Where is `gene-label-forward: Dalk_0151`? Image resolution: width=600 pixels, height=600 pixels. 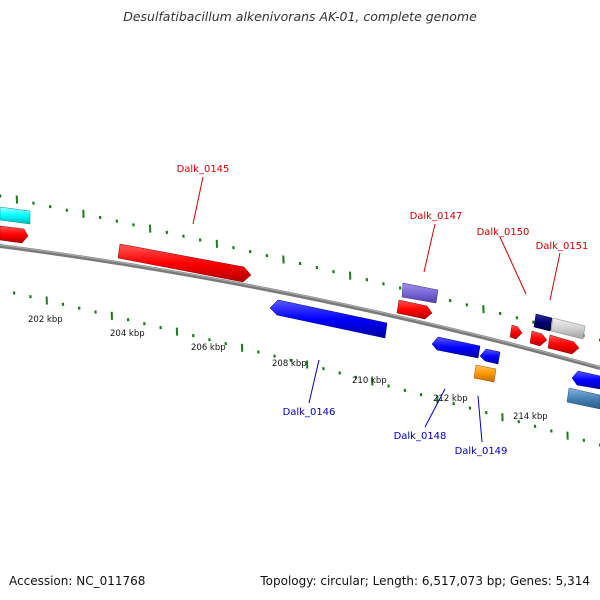 gene-label-forward: Dalk_0151 is located at coordinates (562, 246).